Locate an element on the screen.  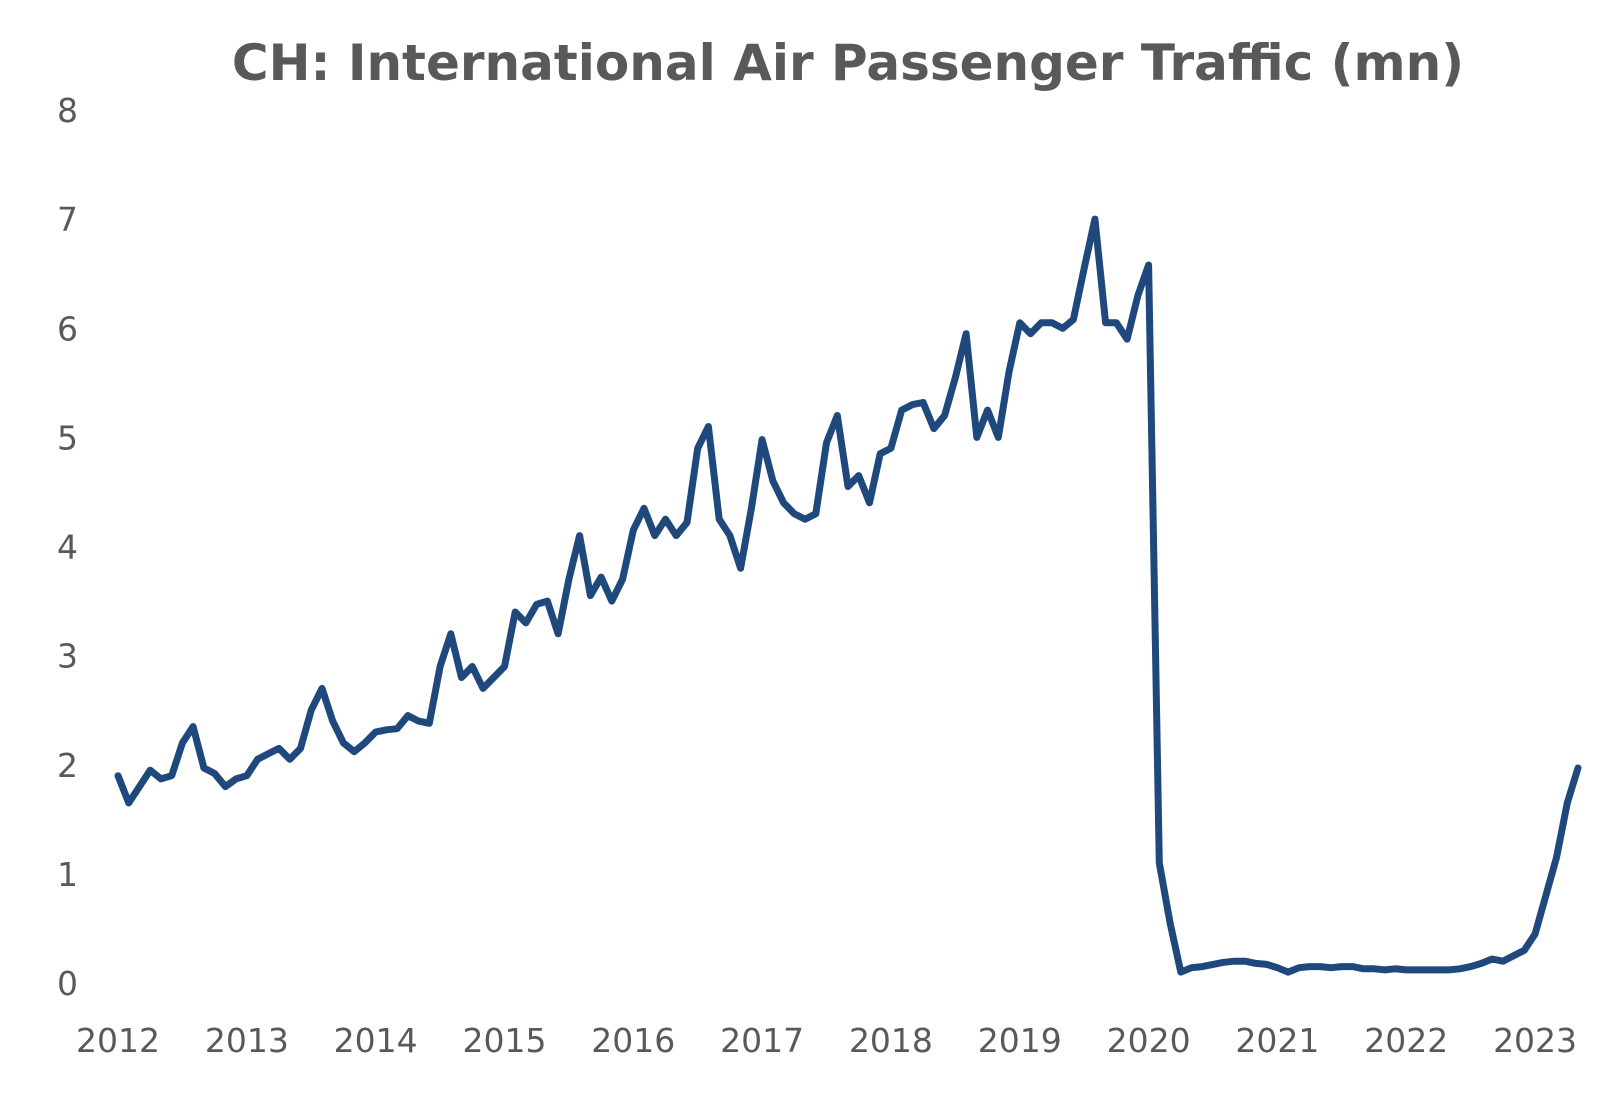
y-tick-label: 6 is located at coordinates (67, 328).